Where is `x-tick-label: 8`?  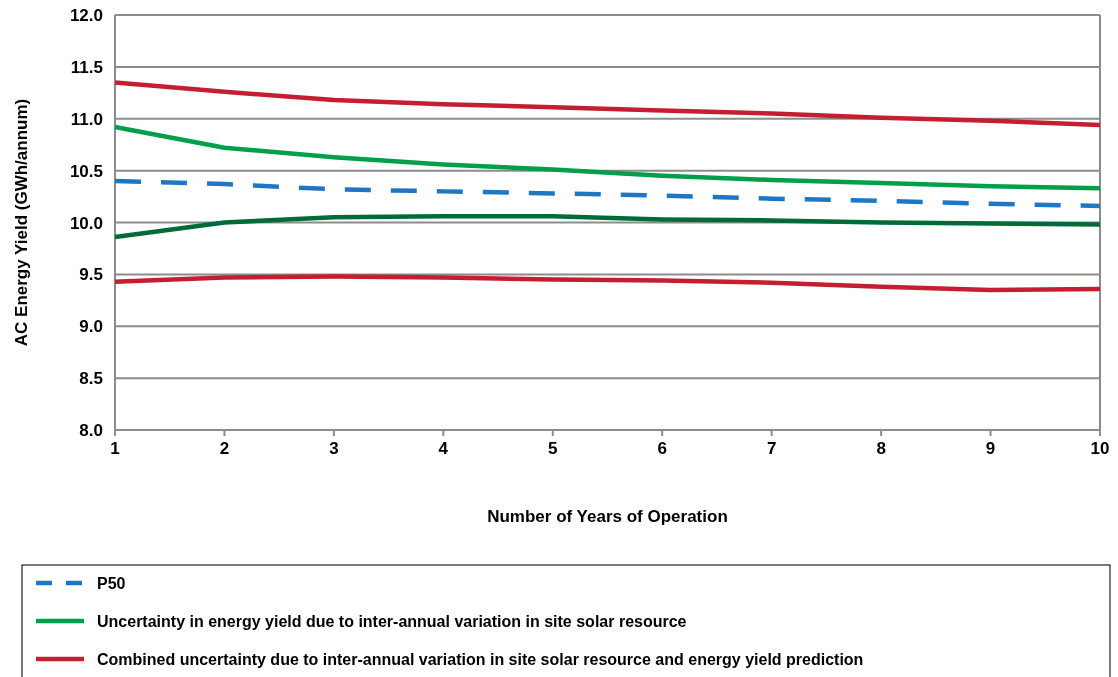
x-tick-label: 8 is located at coordinates (881, 448).